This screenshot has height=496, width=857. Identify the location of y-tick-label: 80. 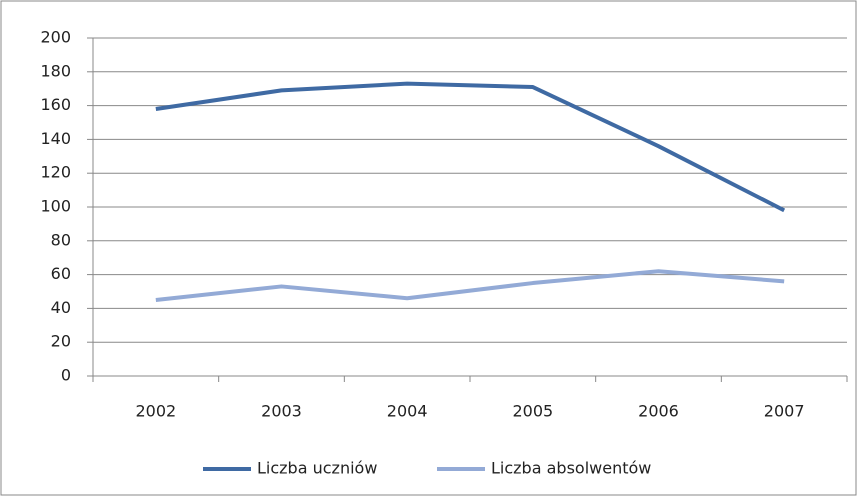
(61, 239).